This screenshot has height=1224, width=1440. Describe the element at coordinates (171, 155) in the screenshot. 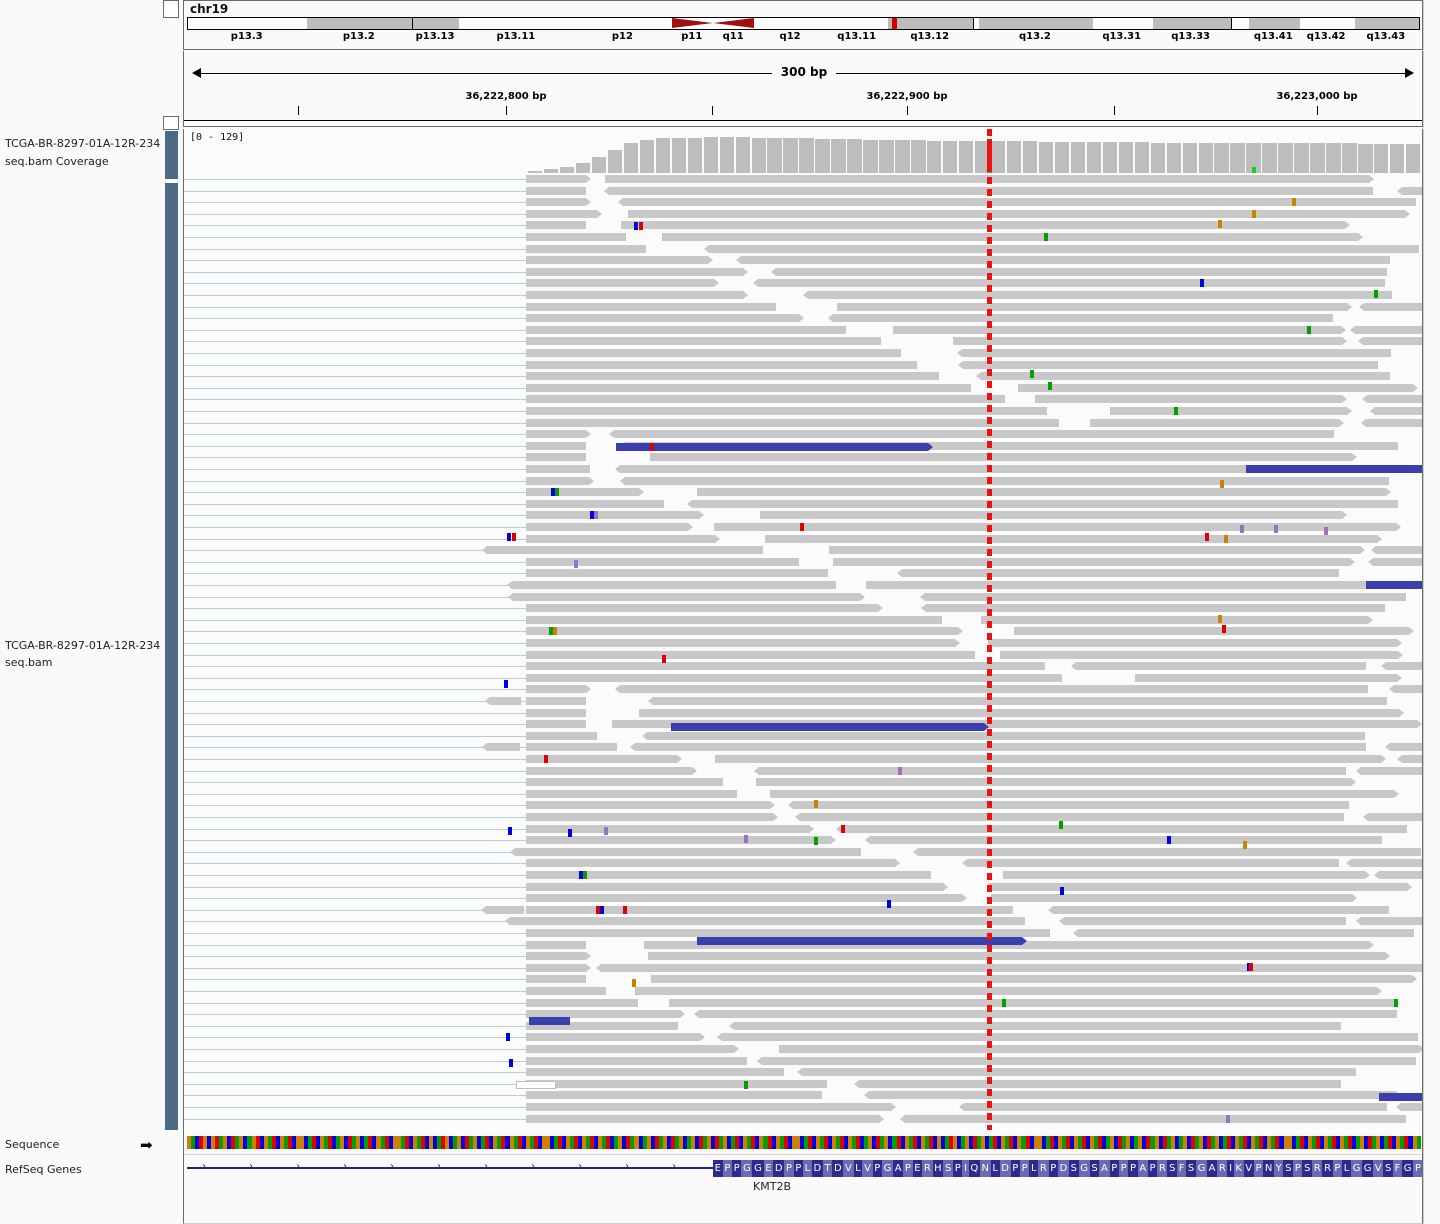

I see `coverage-scroll-thumb` at that location.